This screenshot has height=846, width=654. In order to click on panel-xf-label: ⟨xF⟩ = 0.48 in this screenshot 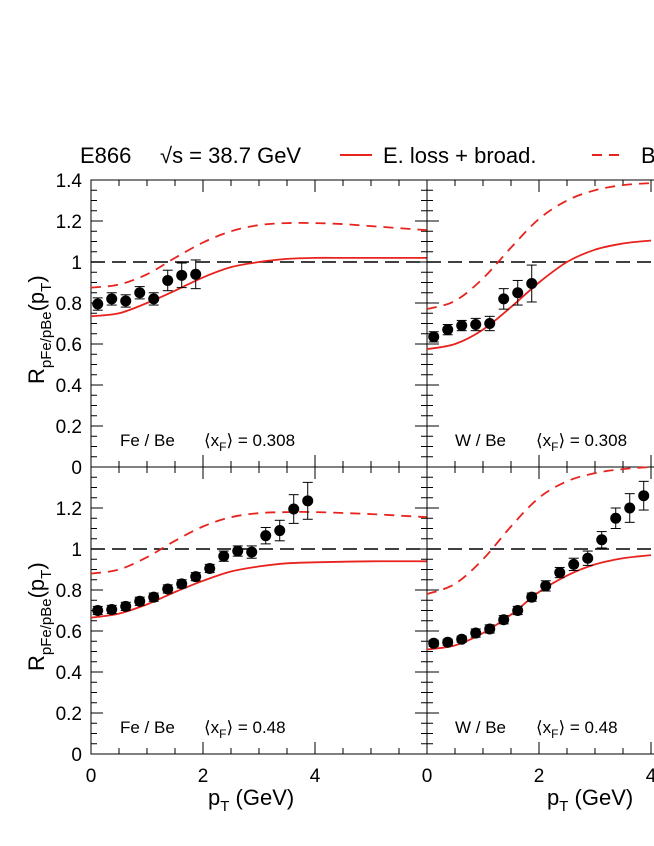, I will do `click(245, 729)`.